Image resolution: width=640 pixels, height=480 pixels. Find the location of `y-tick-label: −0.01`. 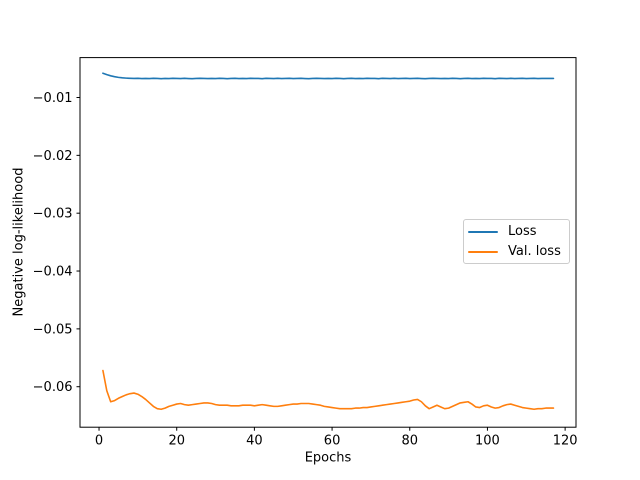

y-tick-label: −0.01 is located at coordinates (53, 98).